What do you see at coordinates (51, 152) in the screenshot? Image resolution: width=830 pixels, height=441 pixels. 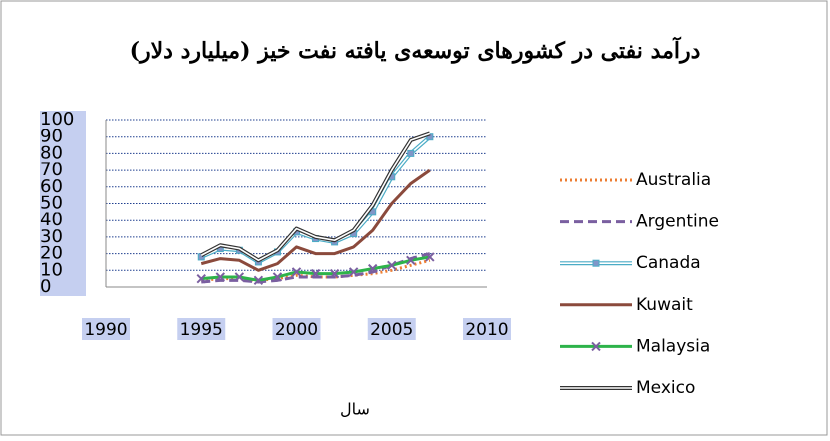 I see `y-tick-label: 80` at bounding box center [51, 152].